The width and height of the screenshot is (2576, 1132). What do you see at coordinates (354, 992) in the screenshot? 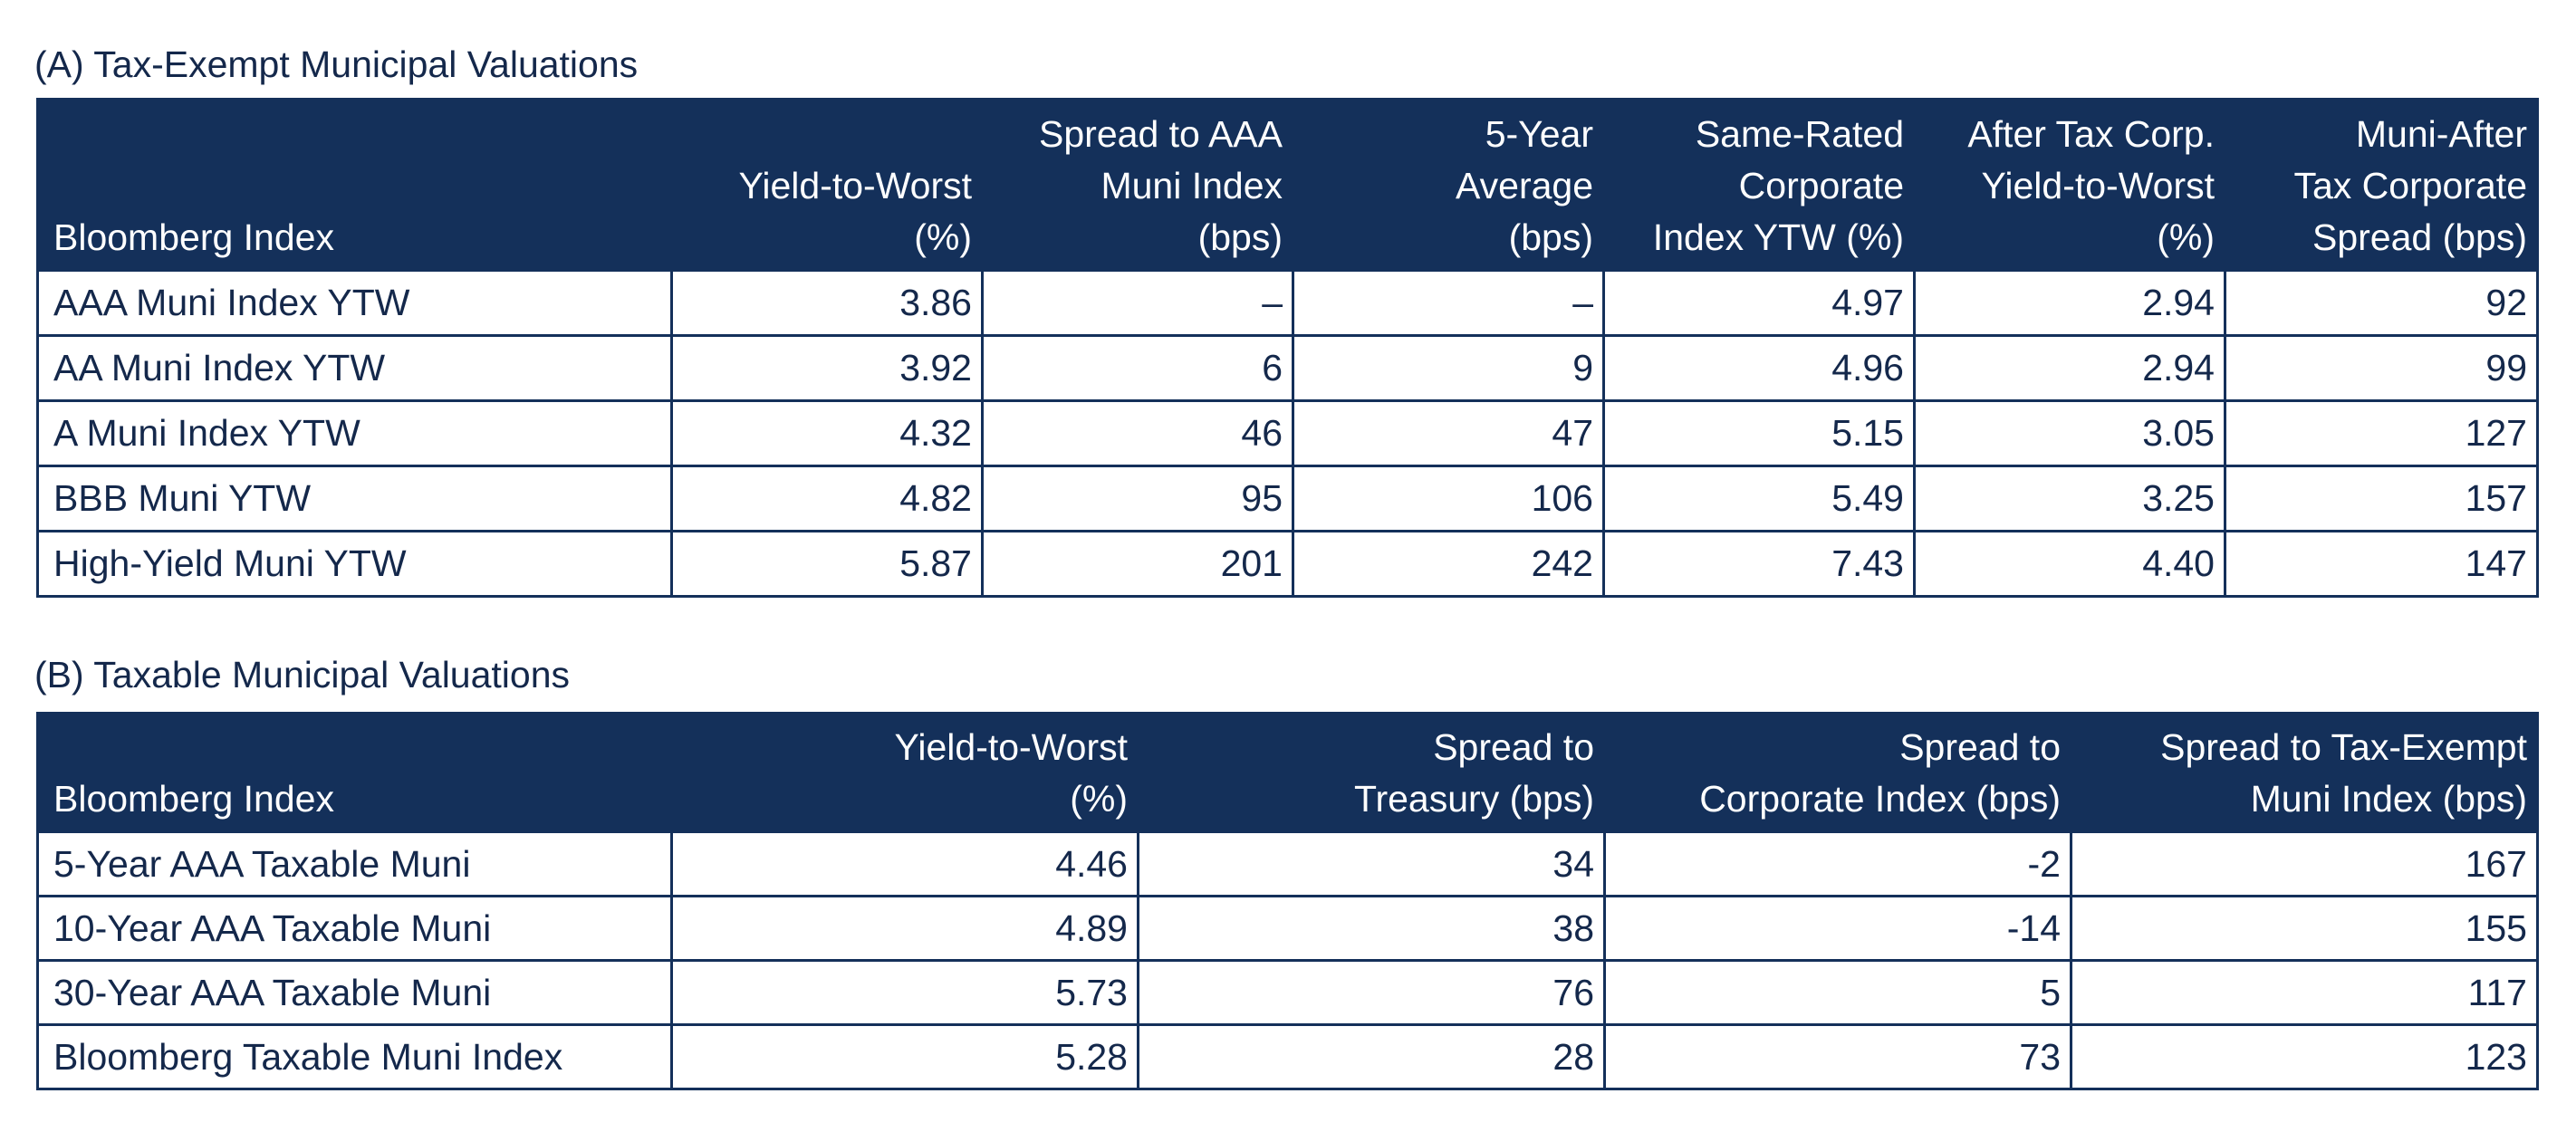
I see `row-label: 30-Year AAA Taxable Muni` at bounding box center [354, 992].